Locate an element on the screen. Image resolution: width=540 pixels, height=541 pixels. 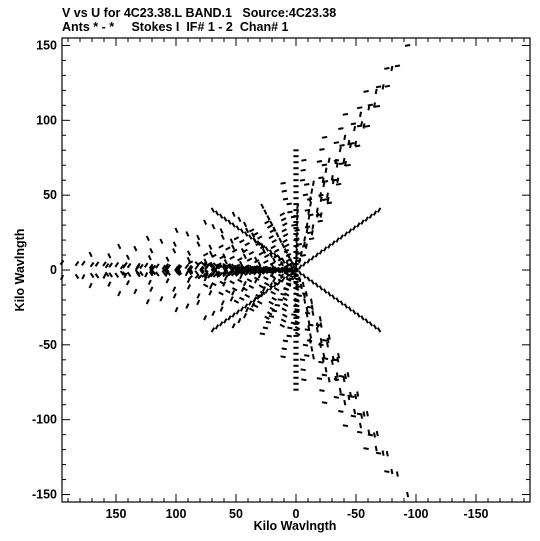
y-tick-label: -100 is located at coordinates (44, 420).